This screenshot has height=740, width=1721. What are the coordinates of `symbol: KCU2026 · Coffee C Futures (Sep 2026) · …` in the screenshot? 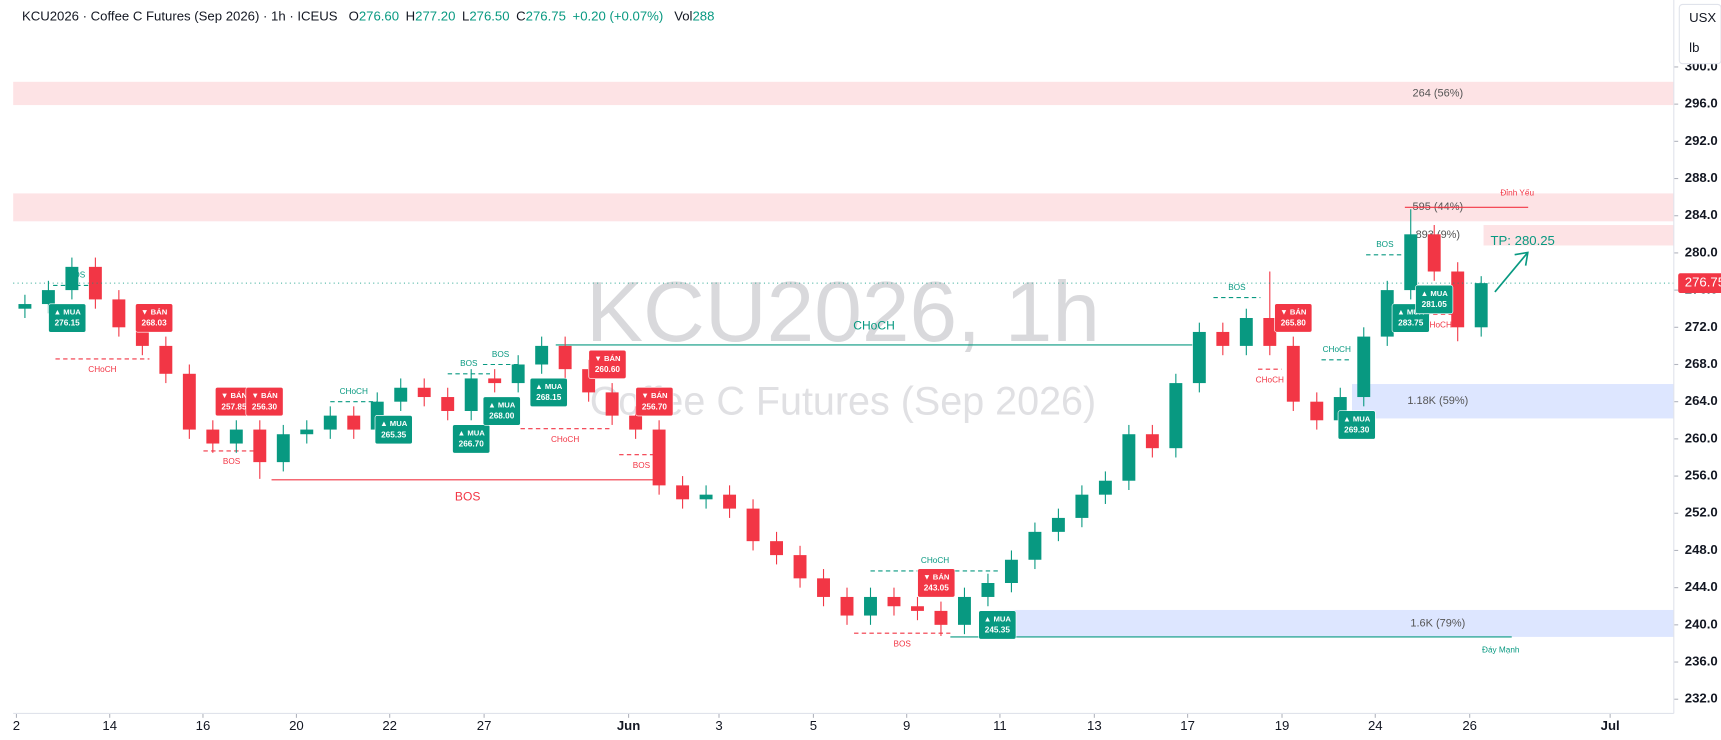 It's located at (180, 16).